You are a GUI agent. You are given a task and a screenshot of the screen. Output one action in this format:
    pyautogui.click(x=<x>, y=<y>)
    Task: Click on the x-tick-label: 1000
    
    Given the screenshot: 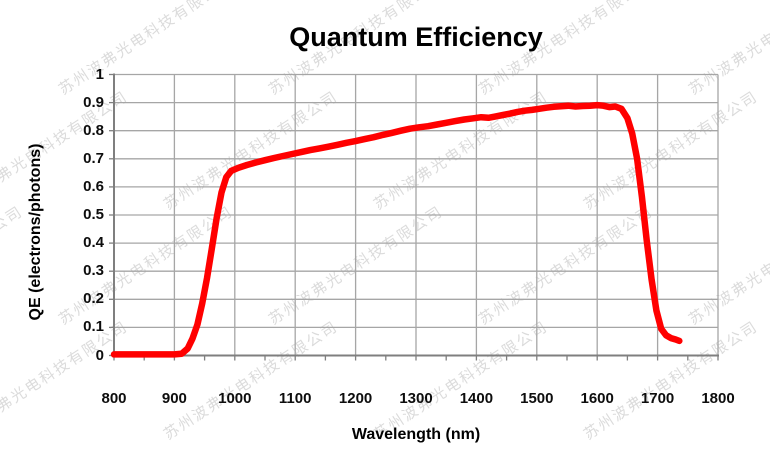 What is the action you would take?
    pyautogui.click(x=235, y=398)
    